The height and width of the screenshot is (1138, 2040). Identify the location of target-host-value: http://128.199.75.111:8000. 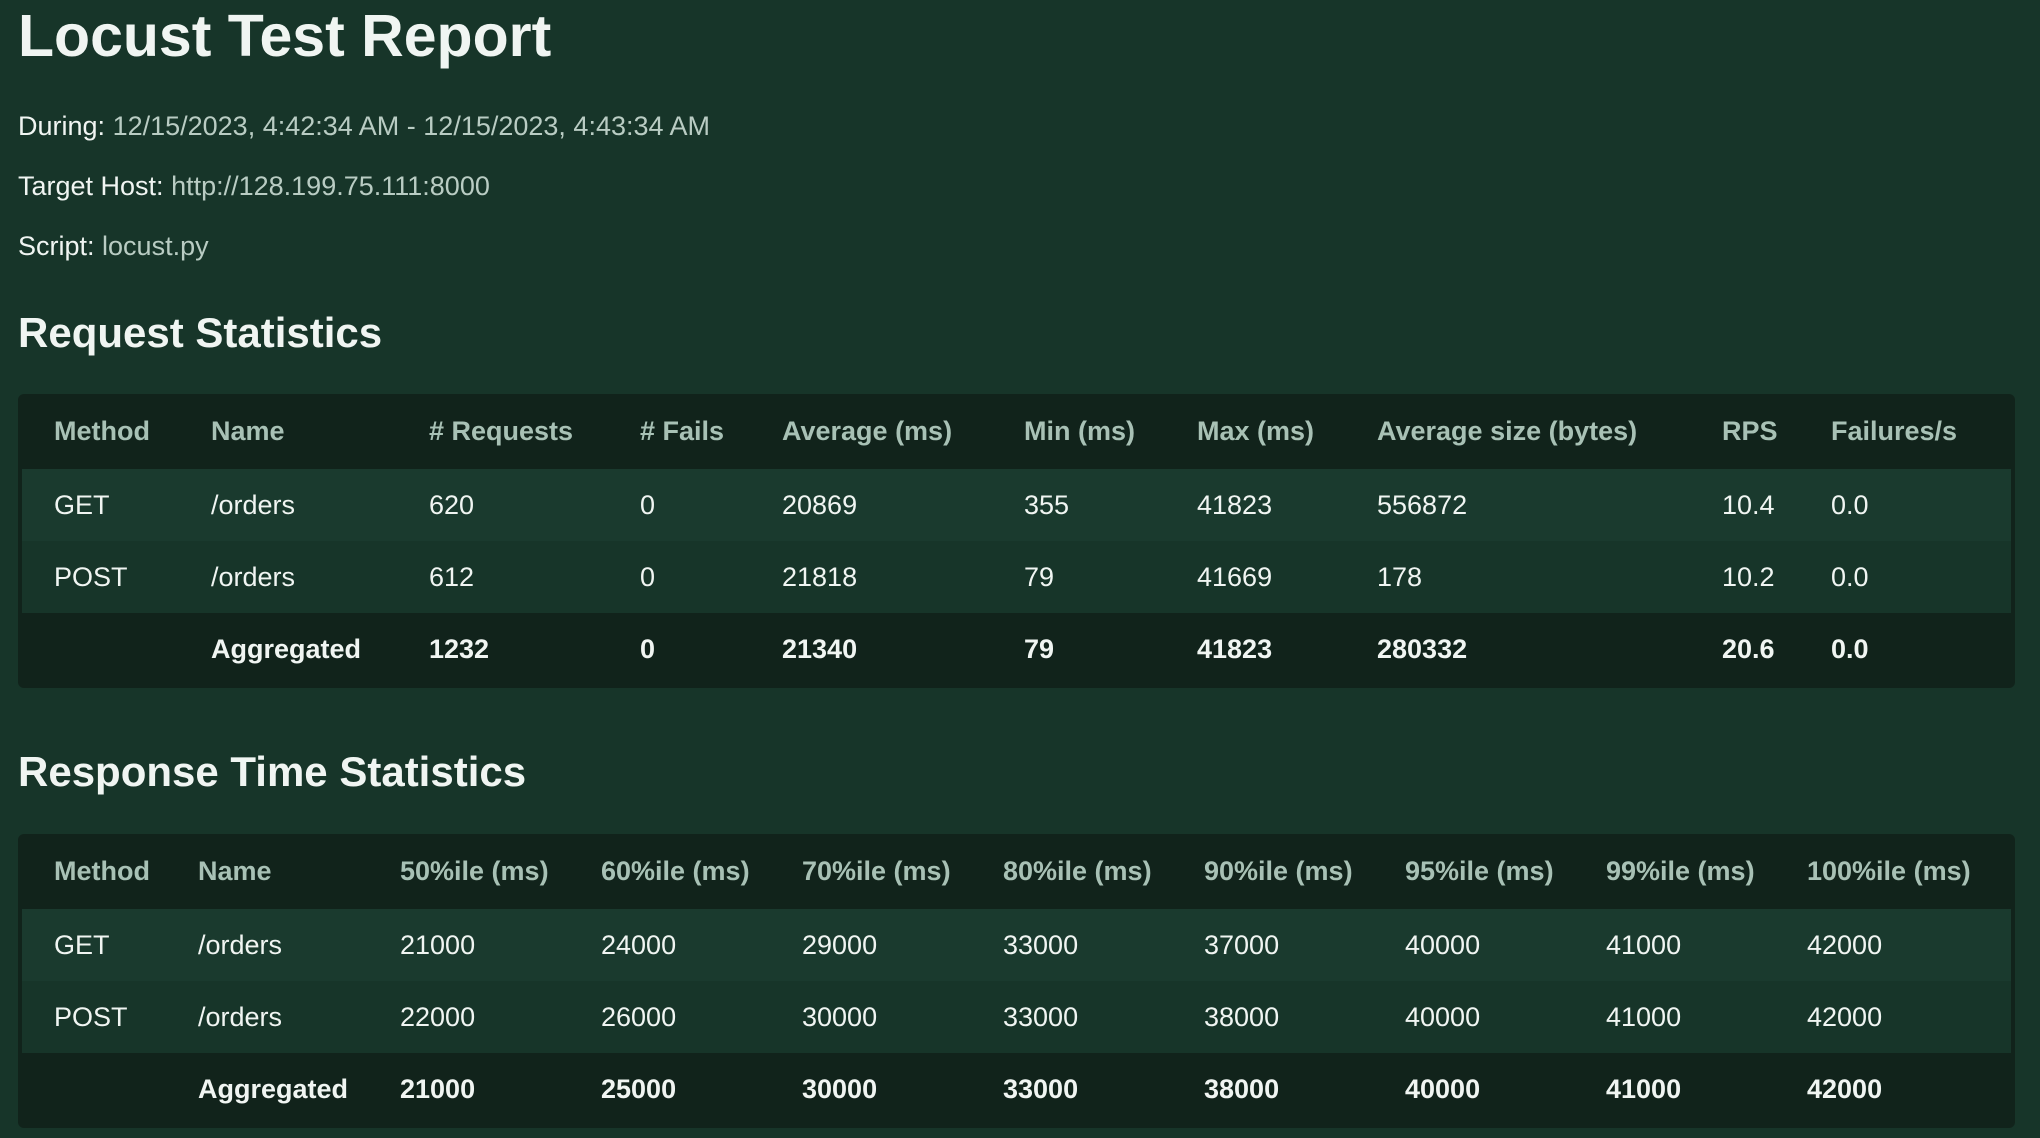
(330, 186).